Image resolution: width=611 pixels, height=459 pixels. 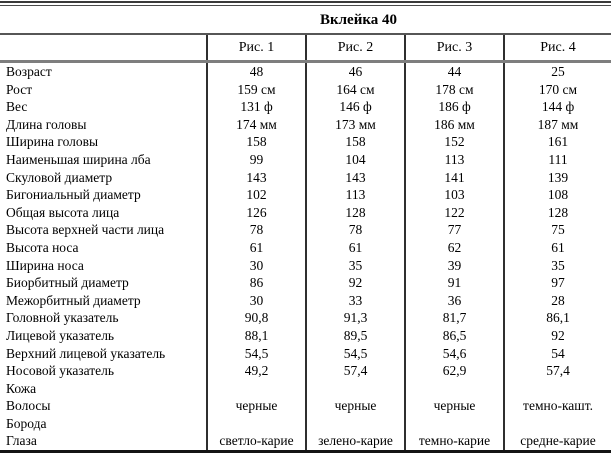 I want to click on table-row: Скуловой диаметр 143 143 141 139, so click(x=305, y=177).